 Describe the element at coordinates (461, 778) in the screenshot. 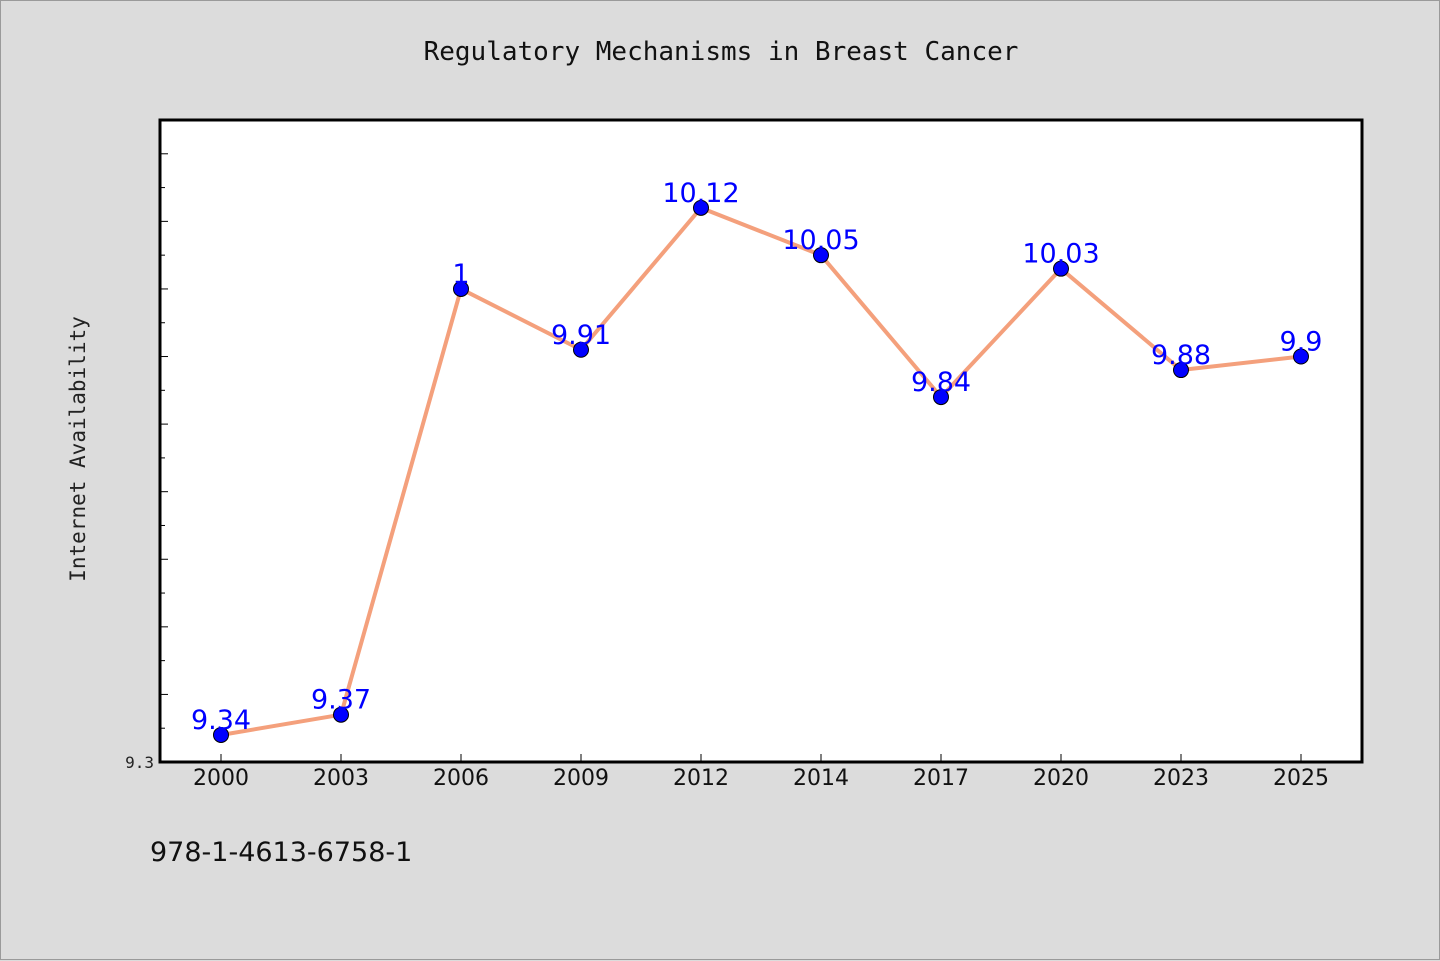

I see `x-tick-label: 2006` at that location.